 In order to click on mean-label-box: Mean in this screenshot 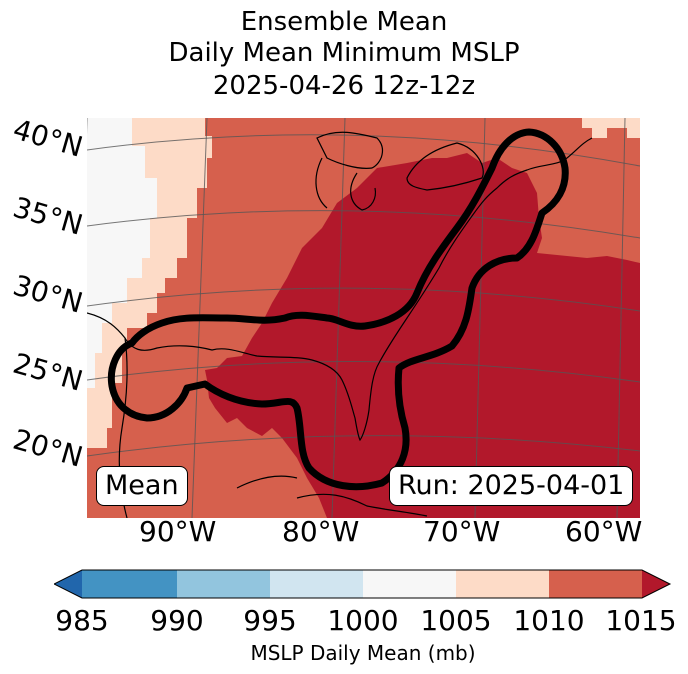, I will do `click(142, 486)`.